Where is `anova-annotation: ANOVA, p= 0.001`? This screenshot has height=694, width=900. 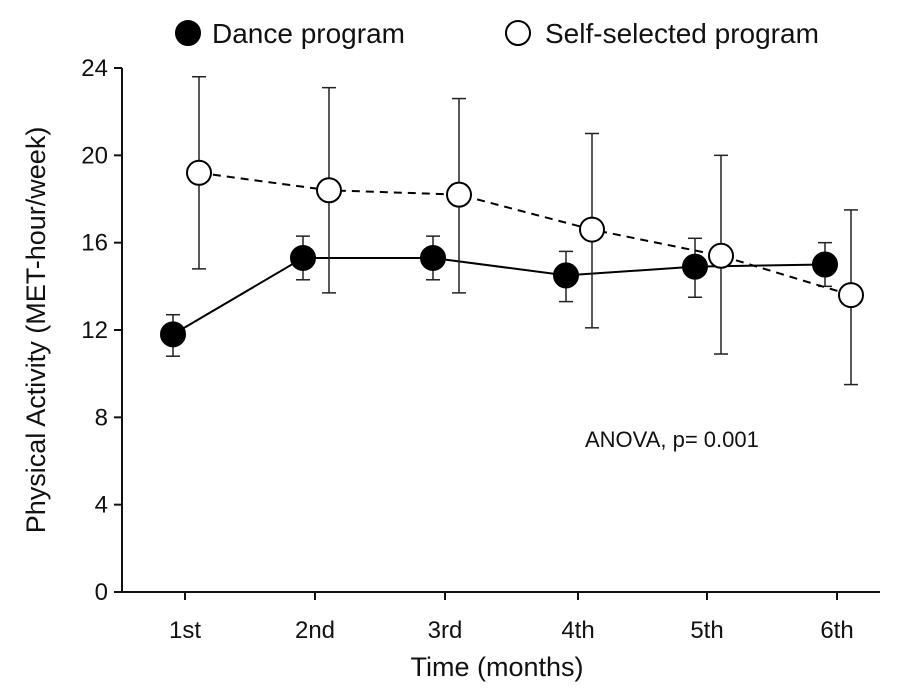 anova-annotation: ANOVA, p= 0.001 is located at coordinates (672, 439).